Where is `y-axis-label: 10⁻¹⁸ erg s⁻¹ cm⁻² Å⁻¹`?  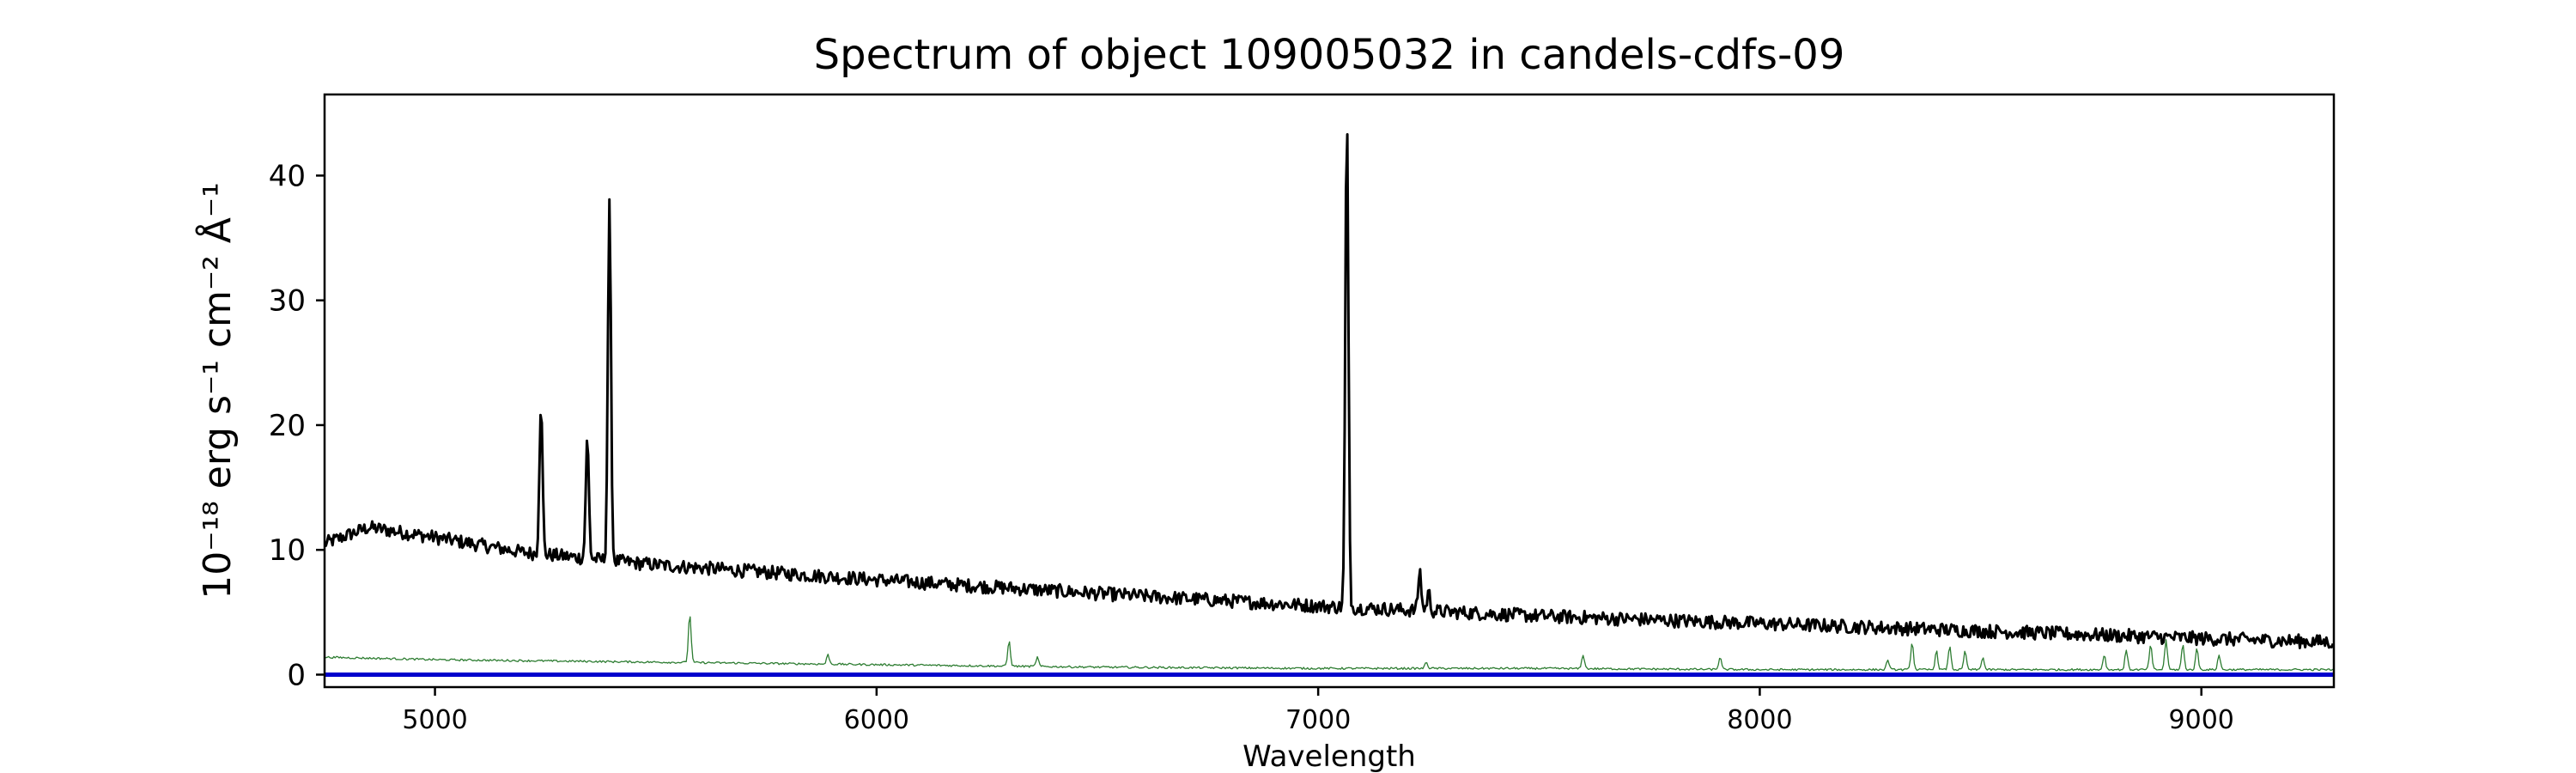 y-axis-label: 10⁻¹⁸ erg s⁻¹ cm⁻² Å⁻¹ is located at coordinates (217, 390).